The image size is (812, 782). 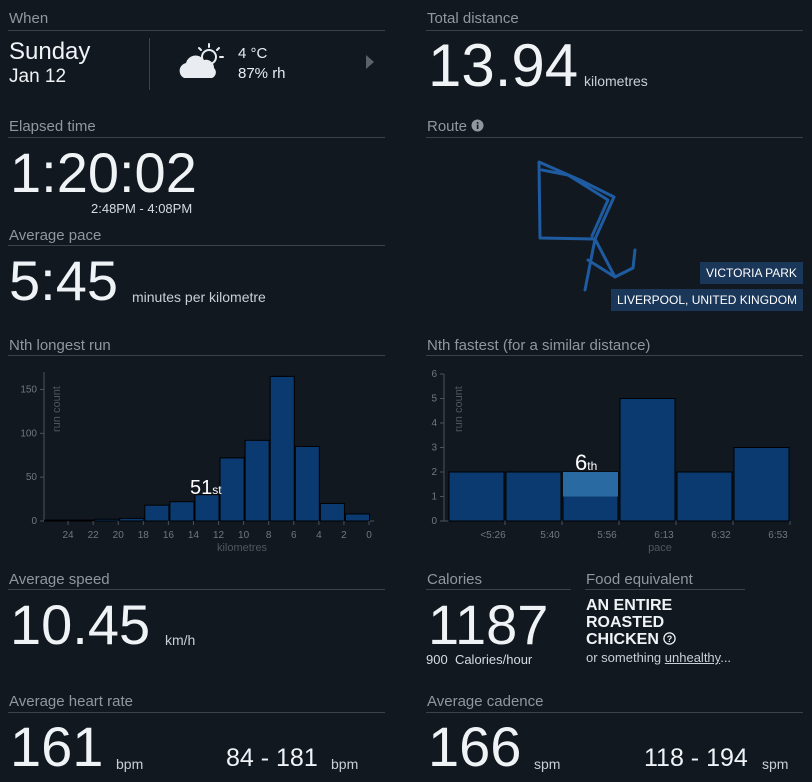 I want to click on nth-longest-label: Nth longest run, so click(x=60, y=345).